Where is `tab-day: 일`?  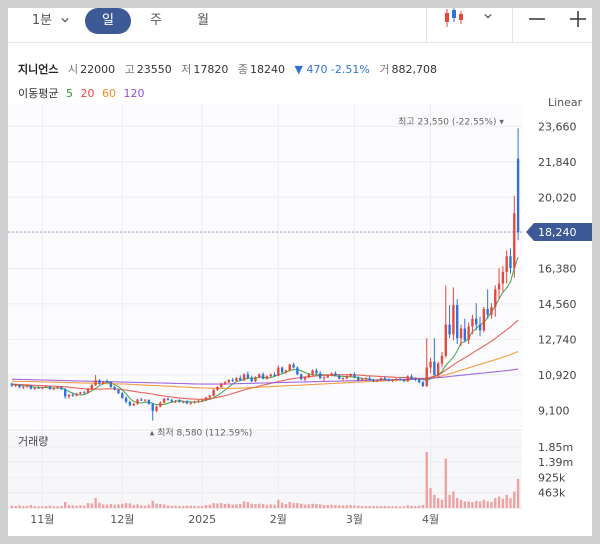
tab-day: 일 is located at coordinates (108, 21).